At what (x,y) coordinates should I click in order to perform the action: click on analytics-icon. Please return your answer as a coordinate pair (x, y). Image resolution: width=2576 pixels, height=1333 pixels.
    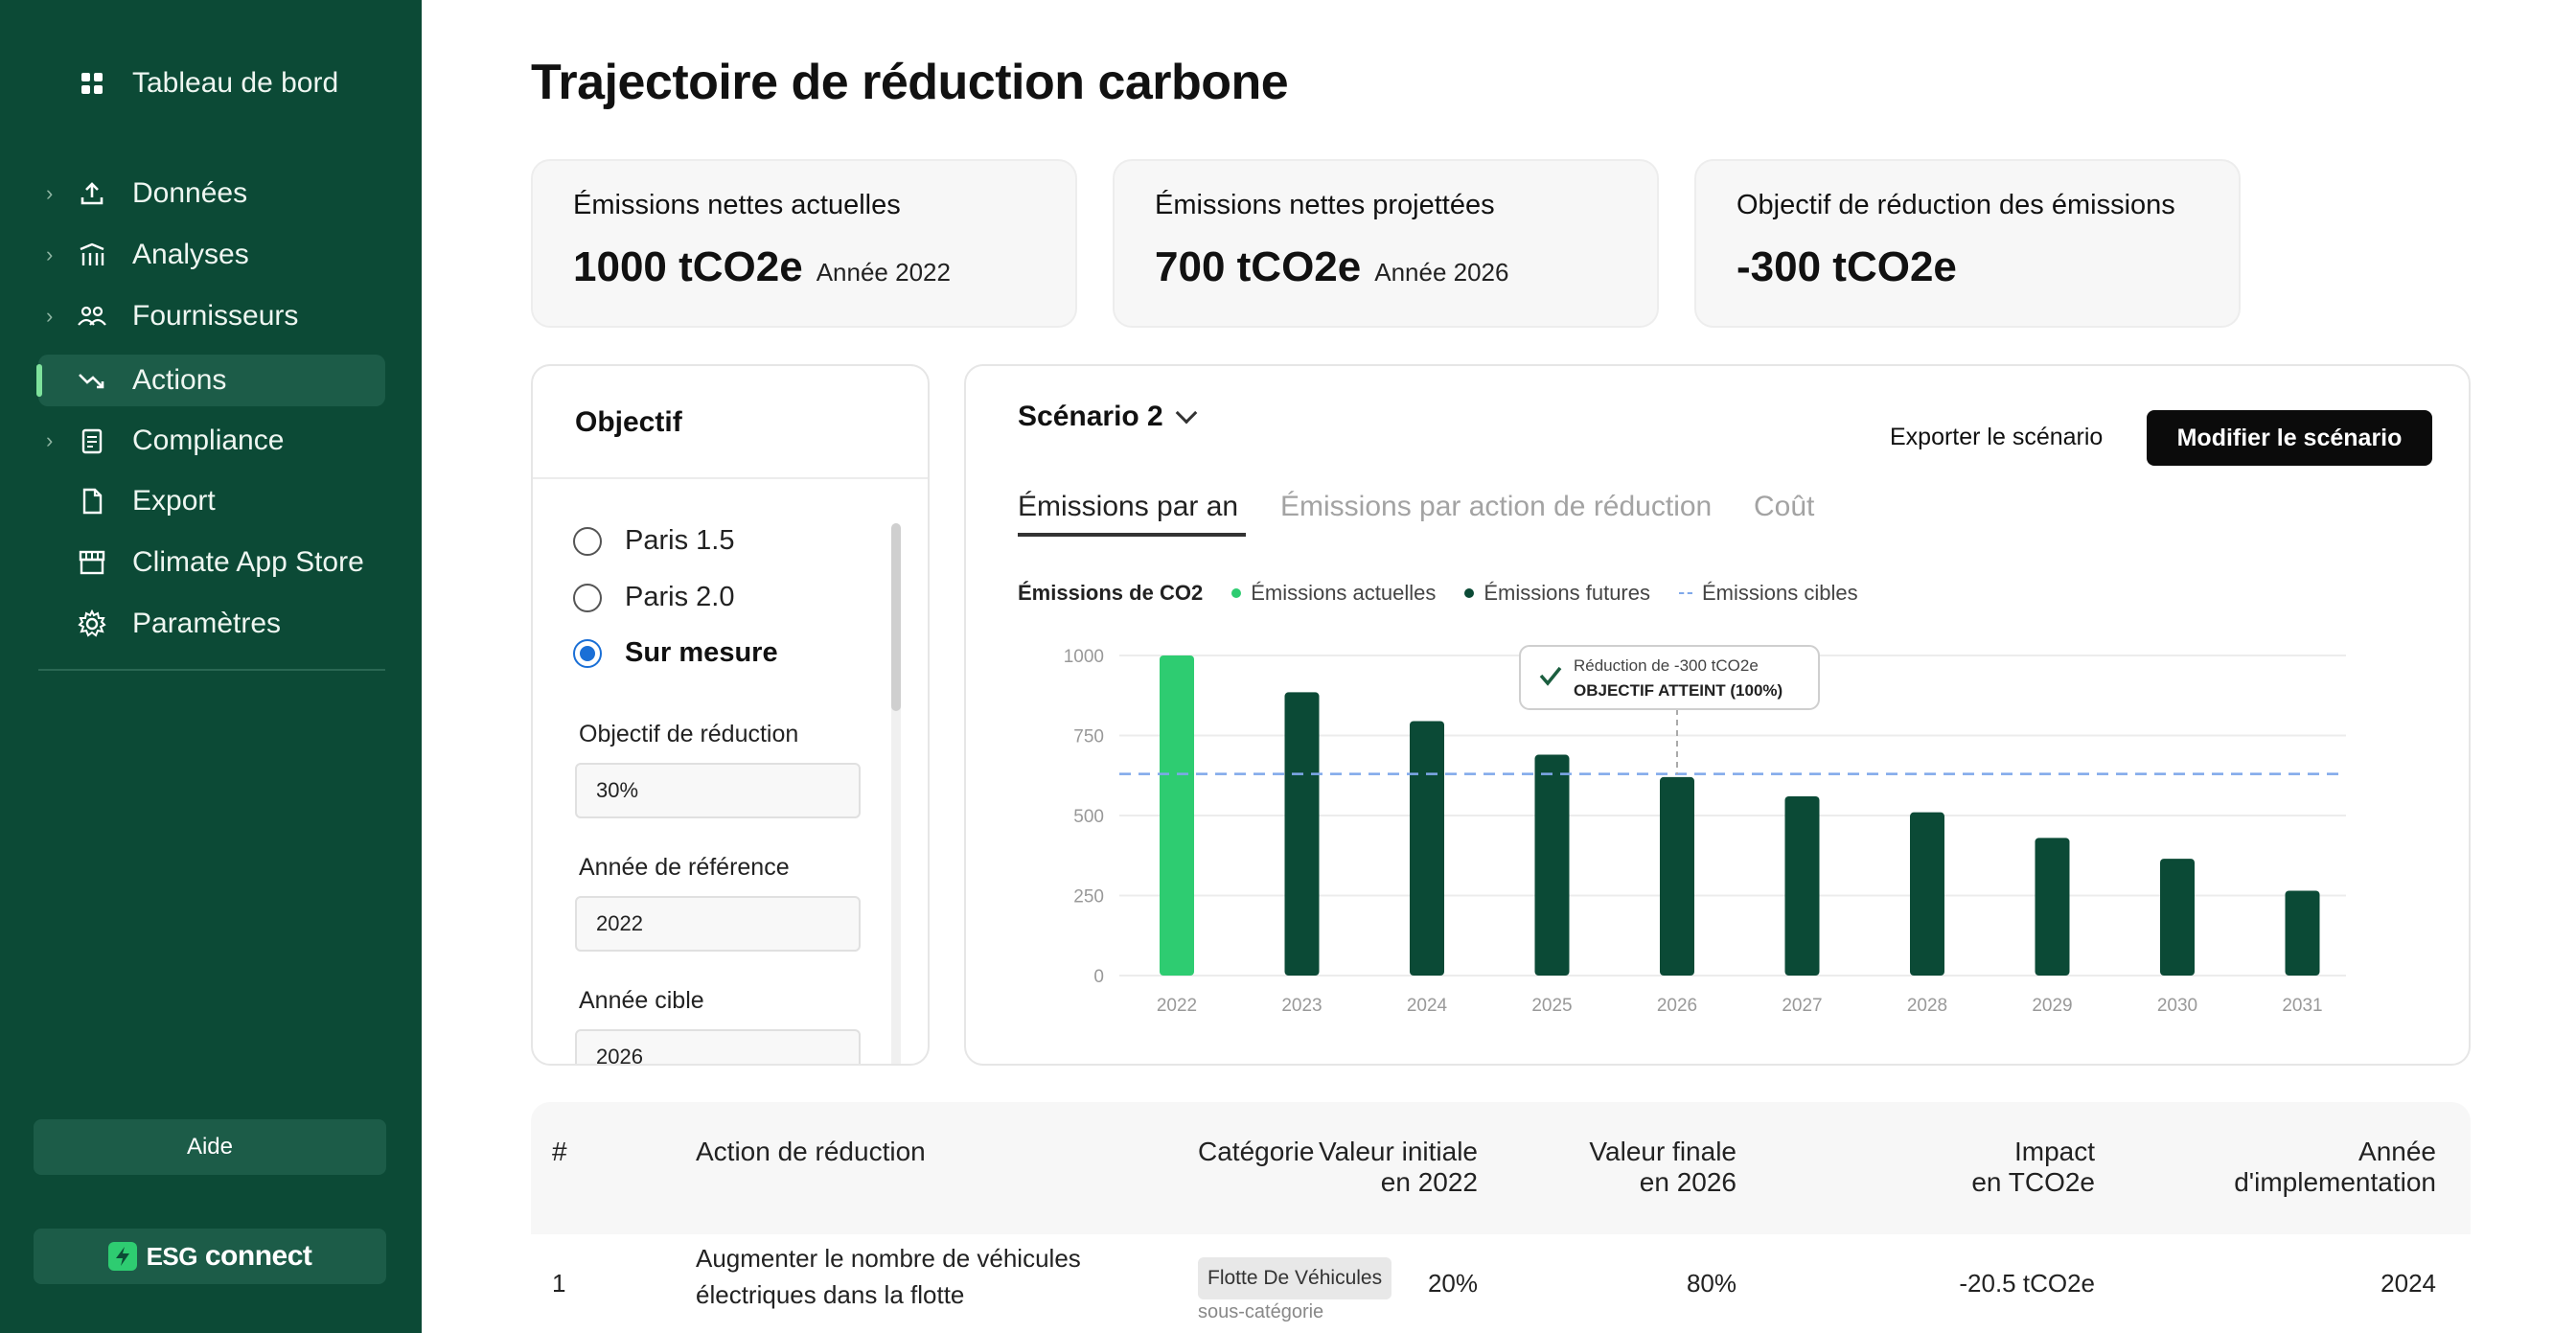
    Looking at the image, I should click on (92, 255).